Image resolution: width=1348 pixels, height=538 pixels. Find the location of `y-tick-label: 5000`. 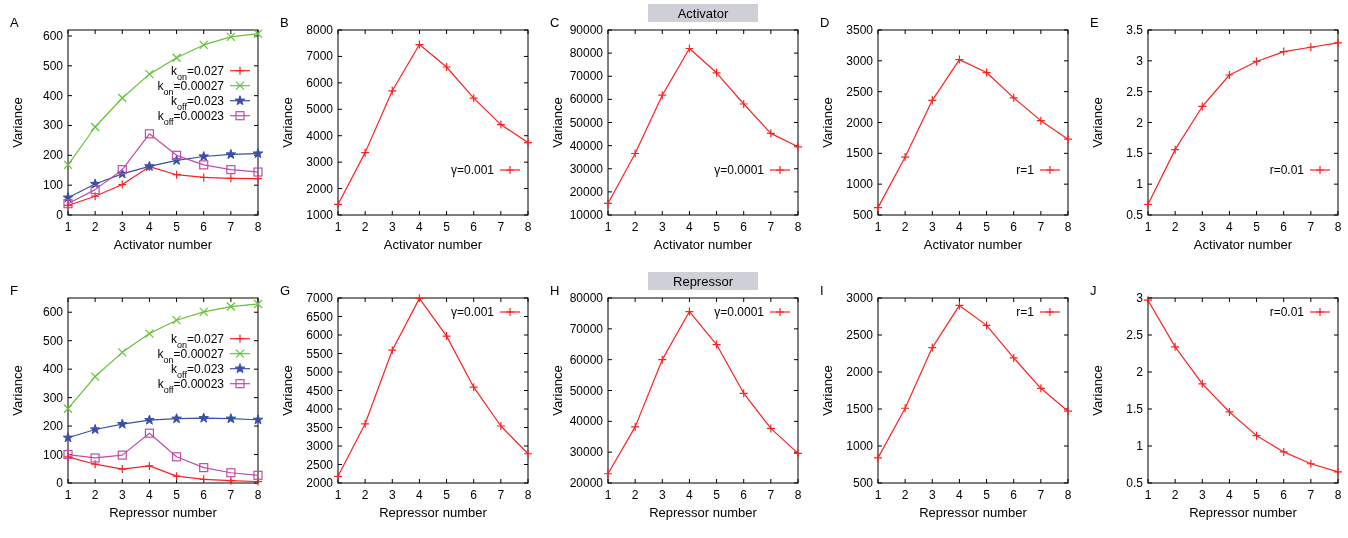

y-tick-label: 5000 is located at coordinates (320, 109).